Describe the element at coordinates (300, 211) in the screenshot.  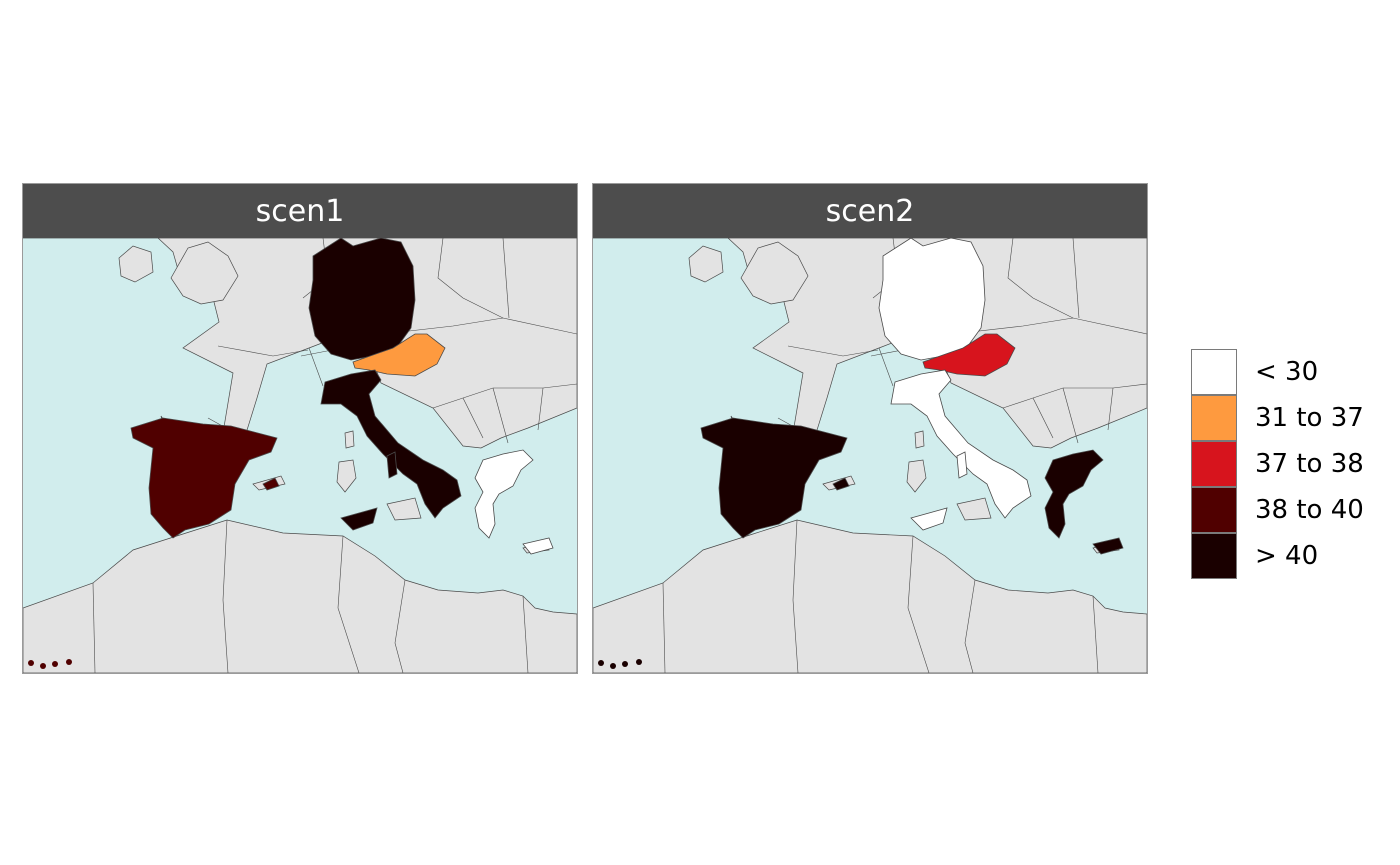
I see `panel-title: scen1` at that location.